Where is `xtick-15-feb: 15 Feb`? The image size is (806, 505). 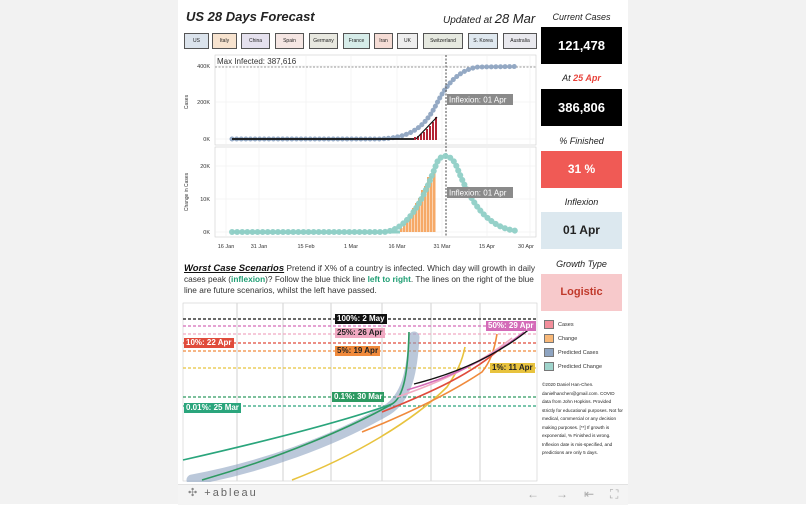 xtick-15-feb: 15 Feb is located at coordinates (305, 247).